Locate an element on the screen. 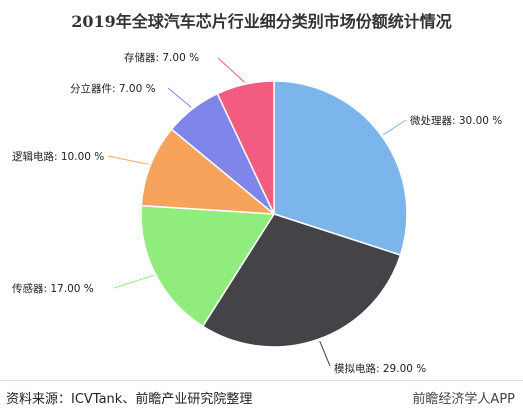 The image size is (523, 419). source-note: 资料来源：ICVTank、前瞻产业研究院整理 is located at coordinates (129, 399).